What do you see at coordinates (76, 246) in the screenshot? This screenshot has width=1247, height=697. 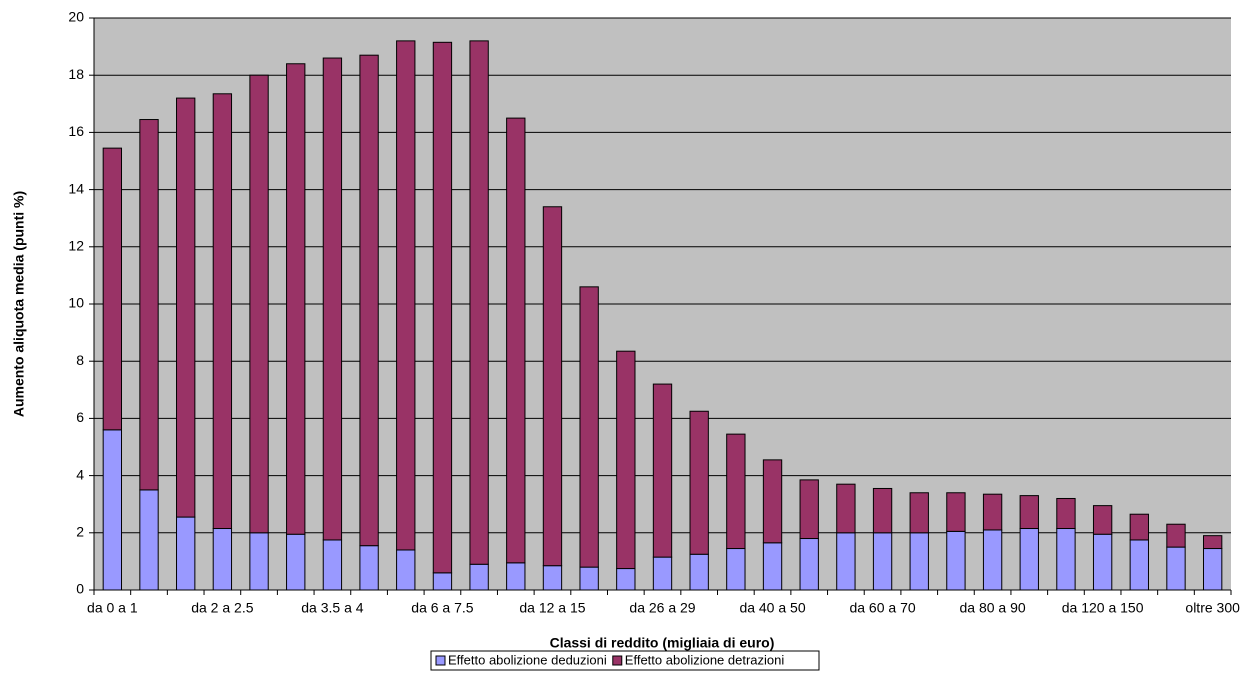 I see `y-tick-label: 12` at bounding box center [76, 246].